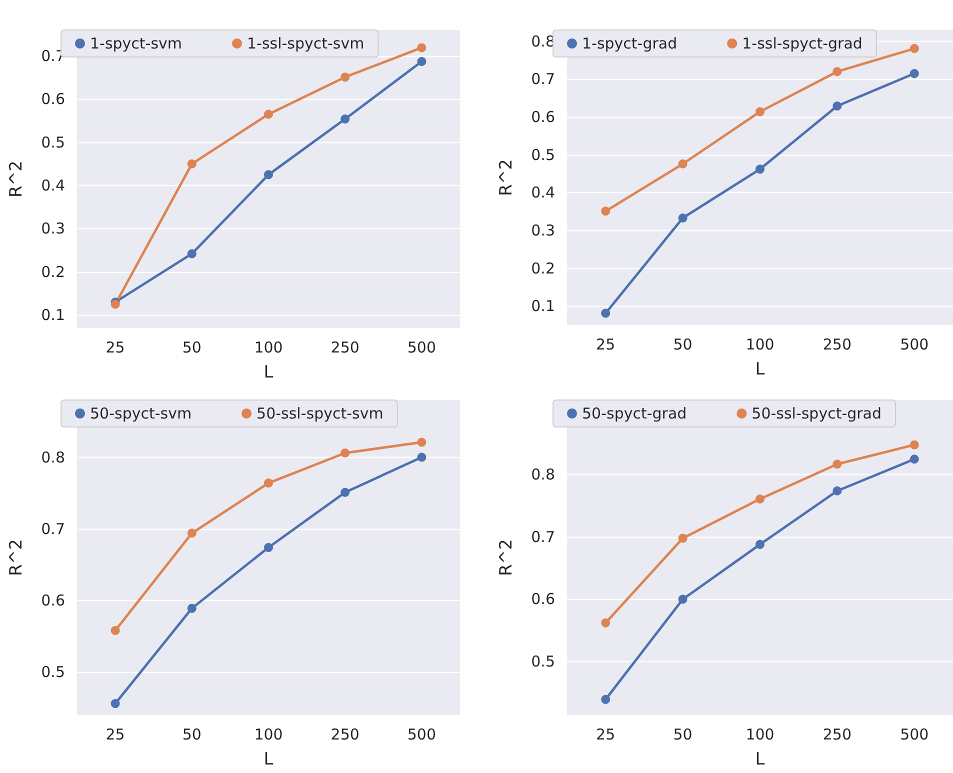 The image size is (953, 773). What do you see at coordinates (634, 413) in the screenshot?
I see `legend-label: 50-spyct-grad` at bounding box center [634, 413].